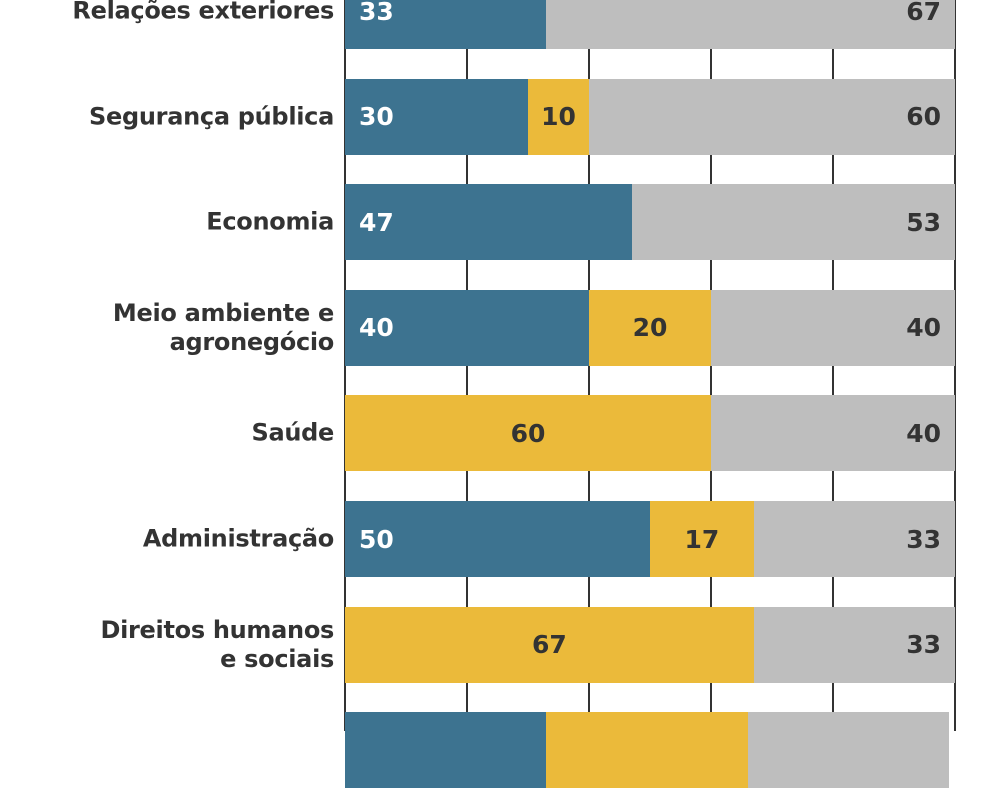 The image size is (984, 788). Describe the element at coordinates (217, 629) in the screenshot. I see `category-label-line: Direitos humanos` at that location.